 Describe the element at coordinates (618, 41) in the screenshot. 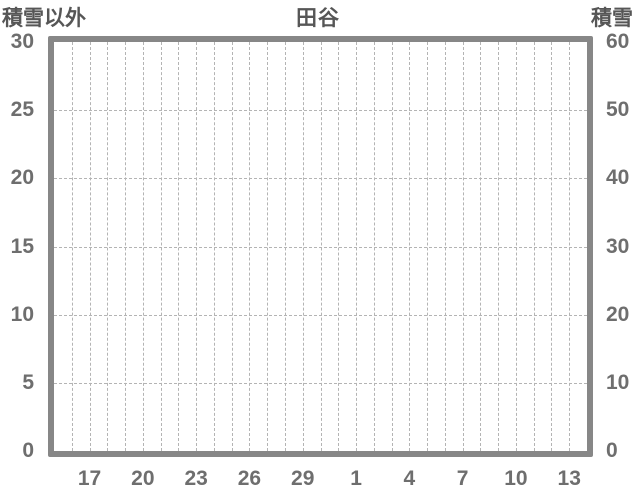

I see `y-right-tick-label: 60` at that location.